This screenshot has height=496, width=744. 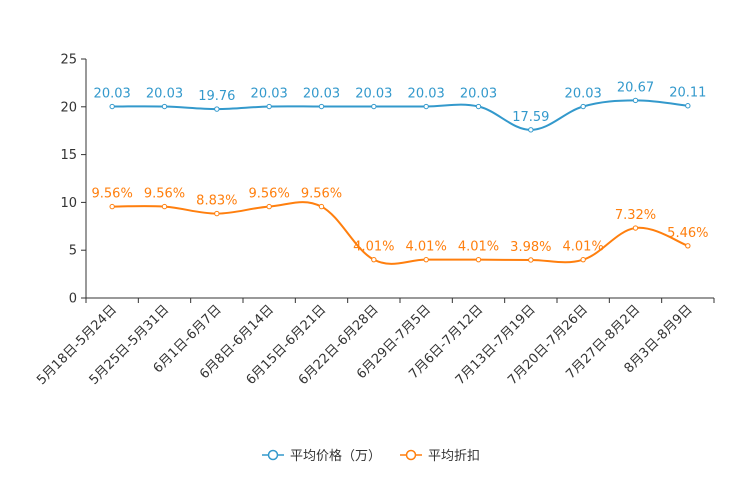 I want to click on series-line, so click(x=400, y=115).